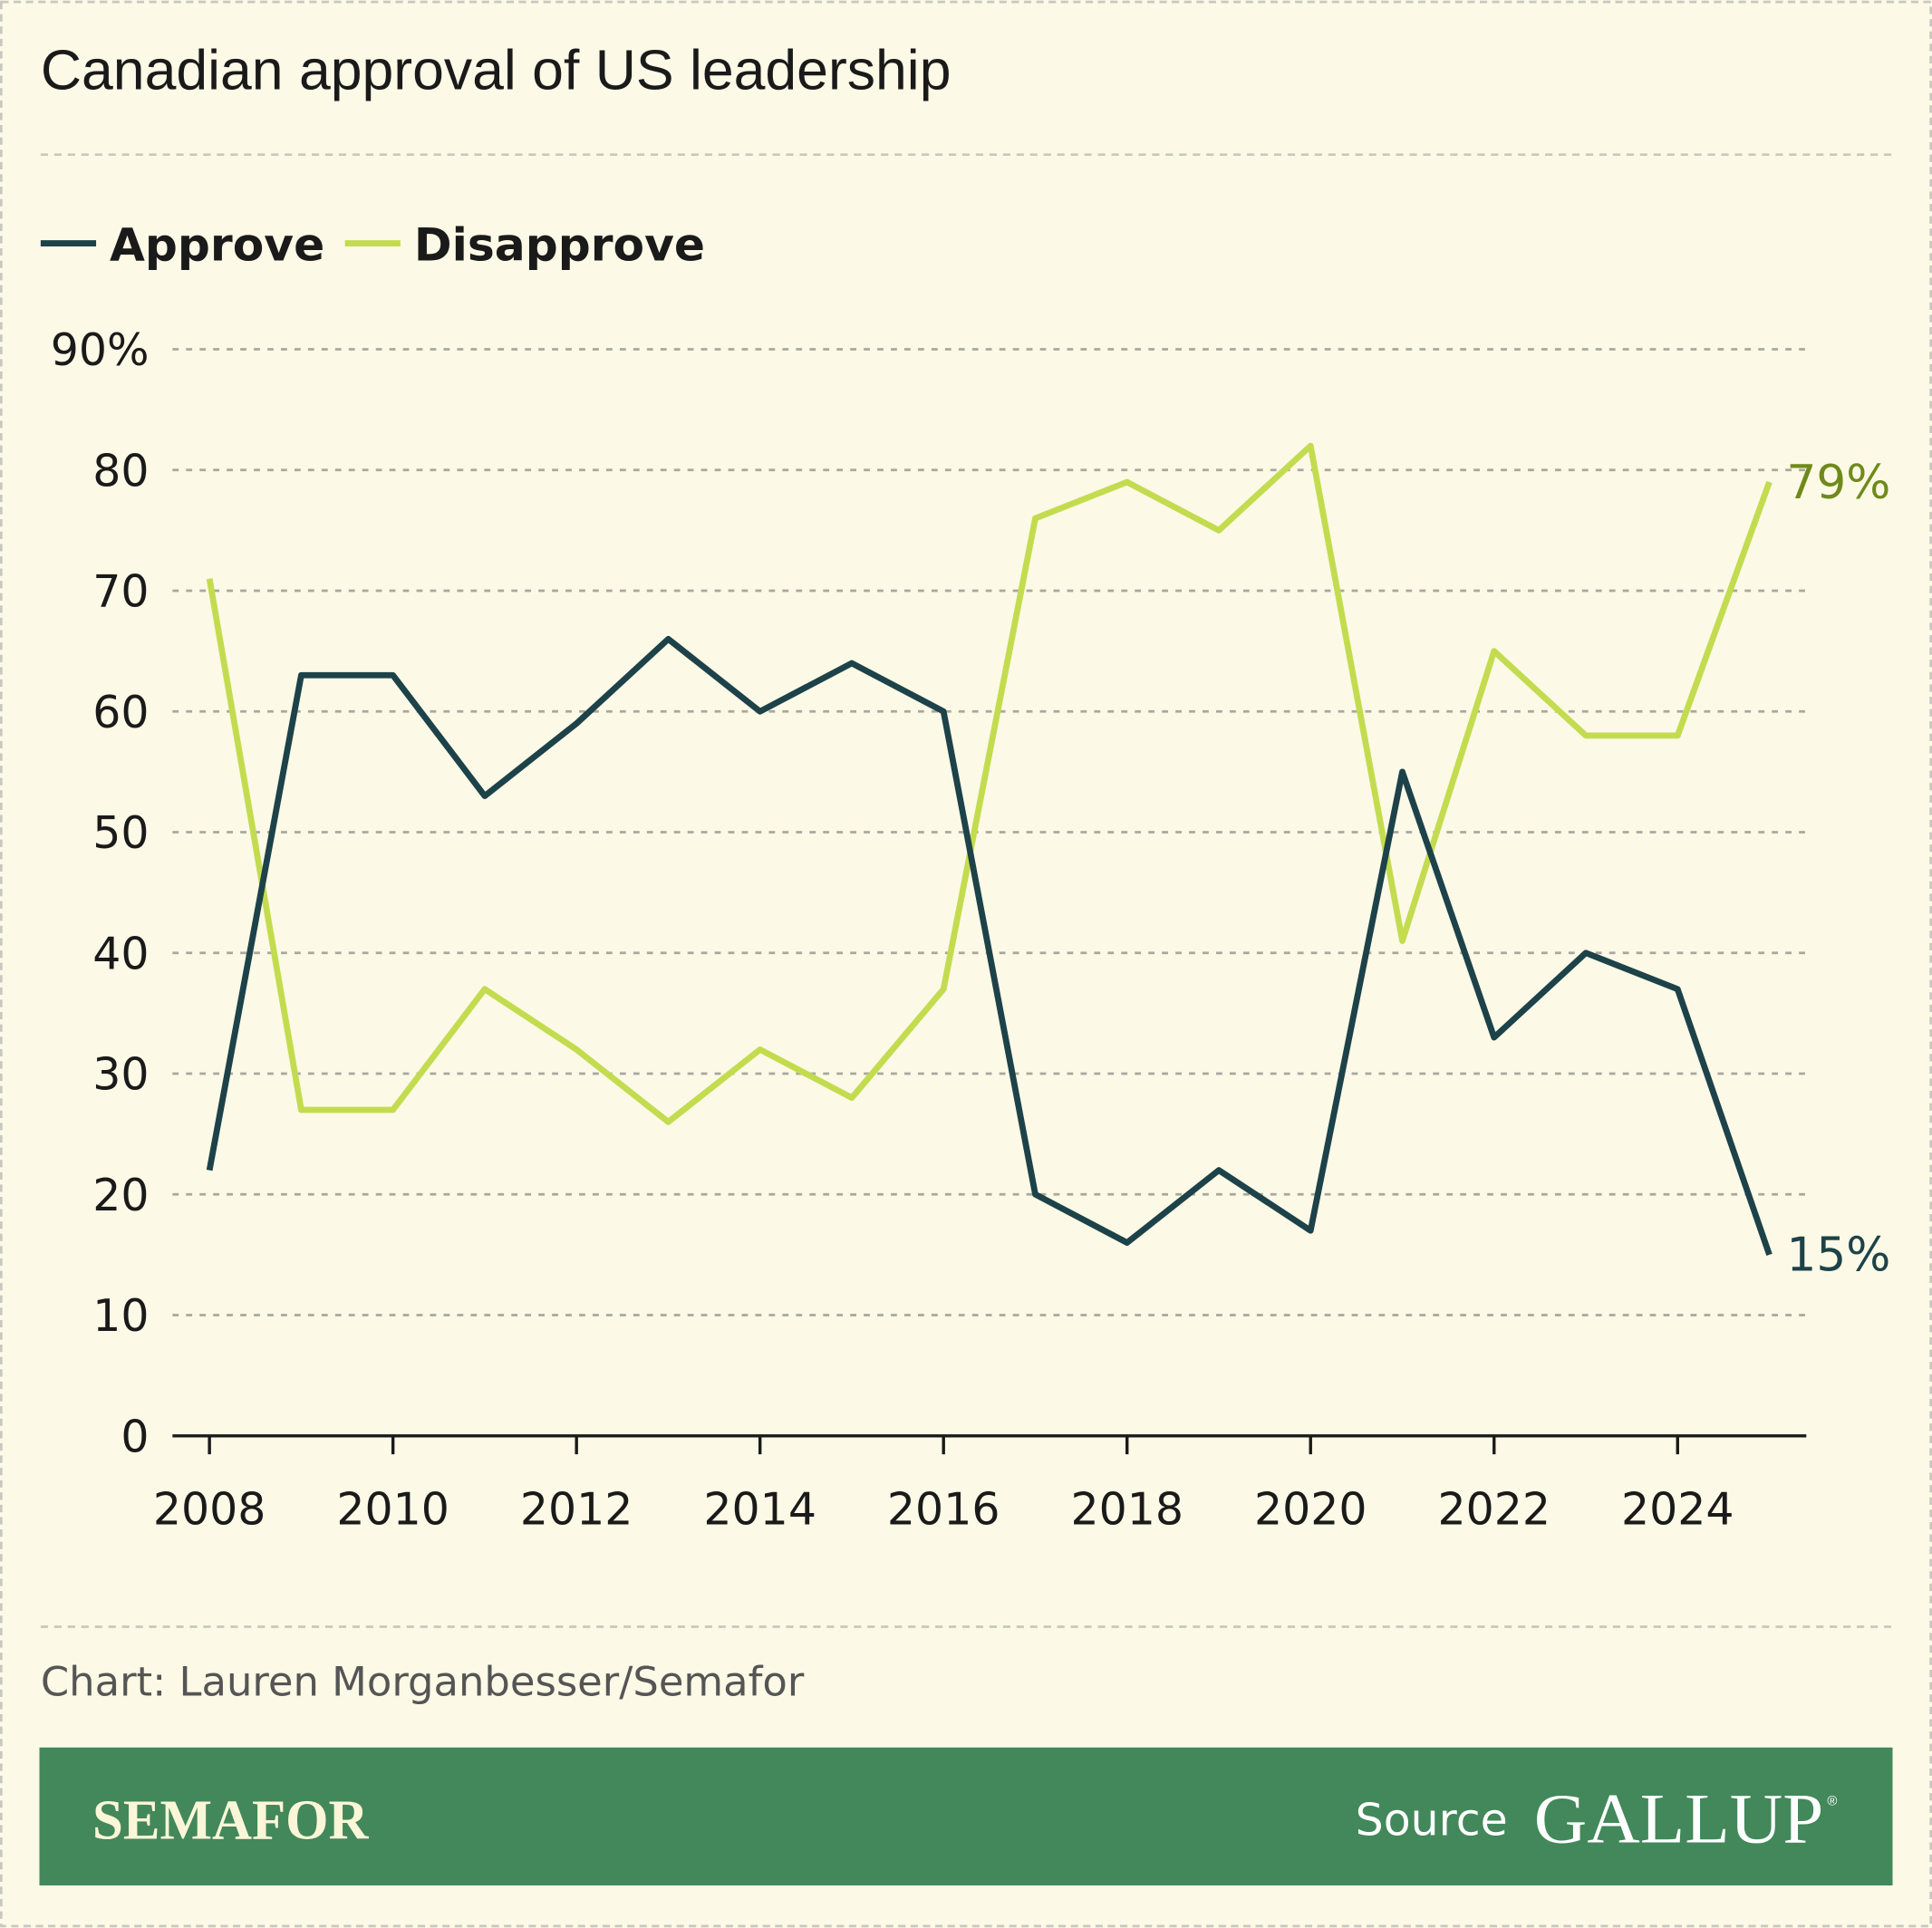  What do you see at coordinates (209, 1510) in the screenshot?
I see `x-tick-label: 2008` at bounding box center [209, 1510].